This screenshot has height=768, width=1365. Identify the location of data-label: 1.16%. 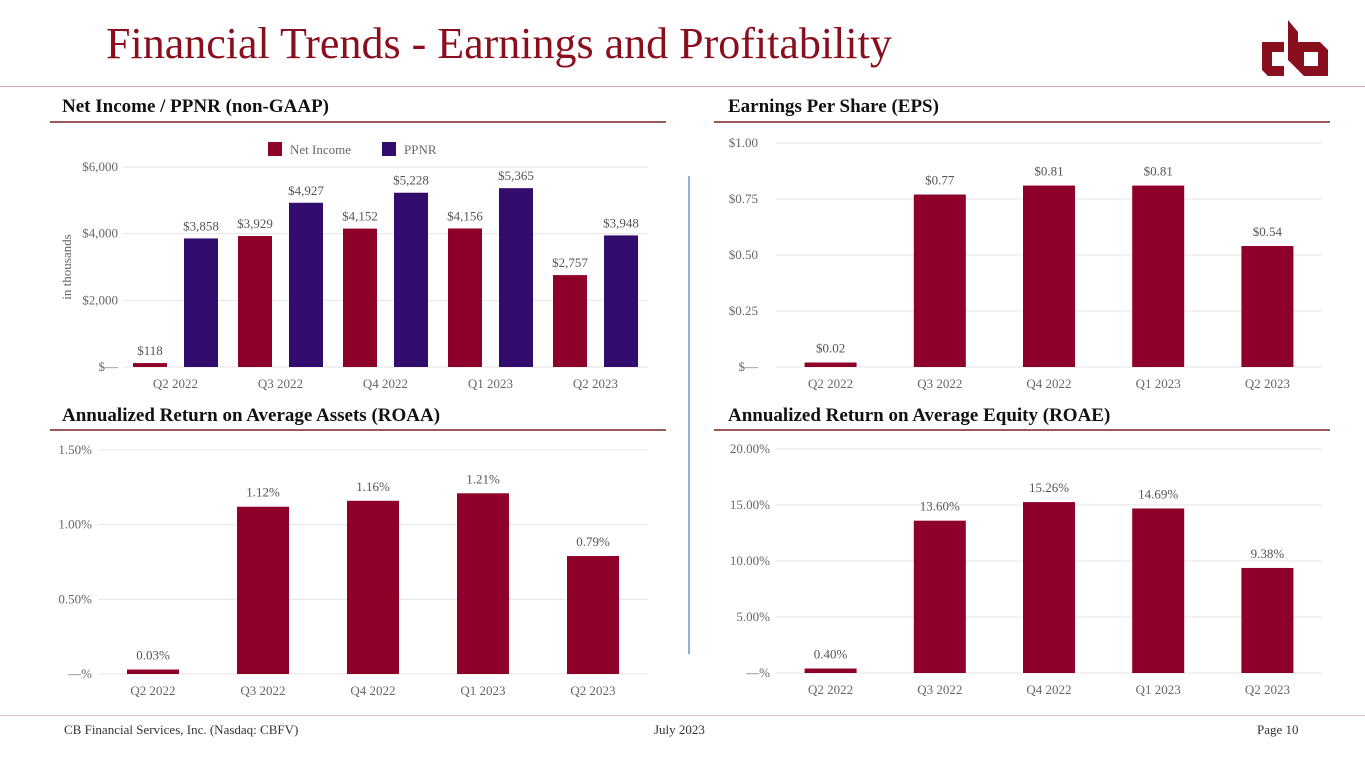
(373, 486).